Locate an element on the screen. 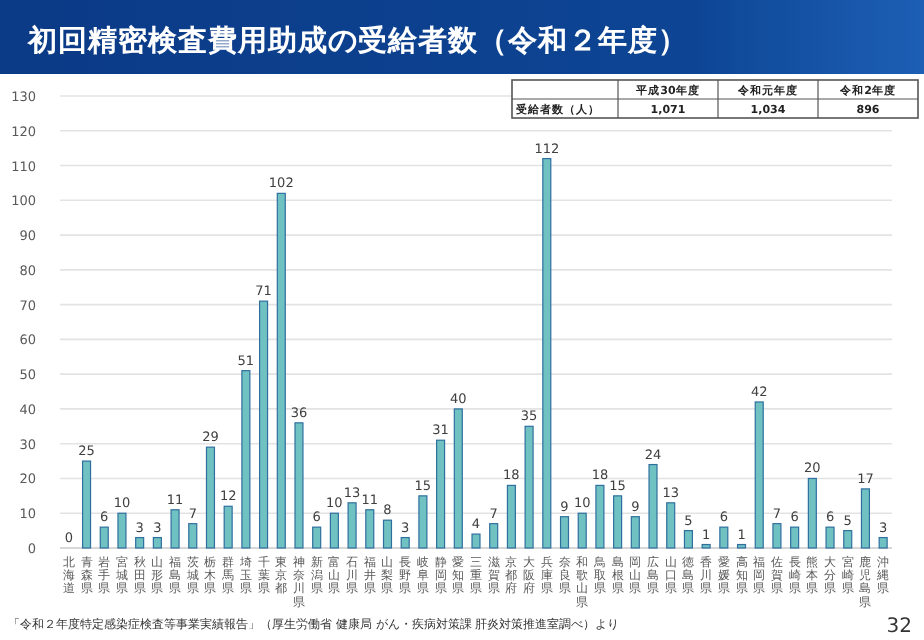 This screenshot has height=640, width=924. text: 32 is located at coordinates (899, 627).